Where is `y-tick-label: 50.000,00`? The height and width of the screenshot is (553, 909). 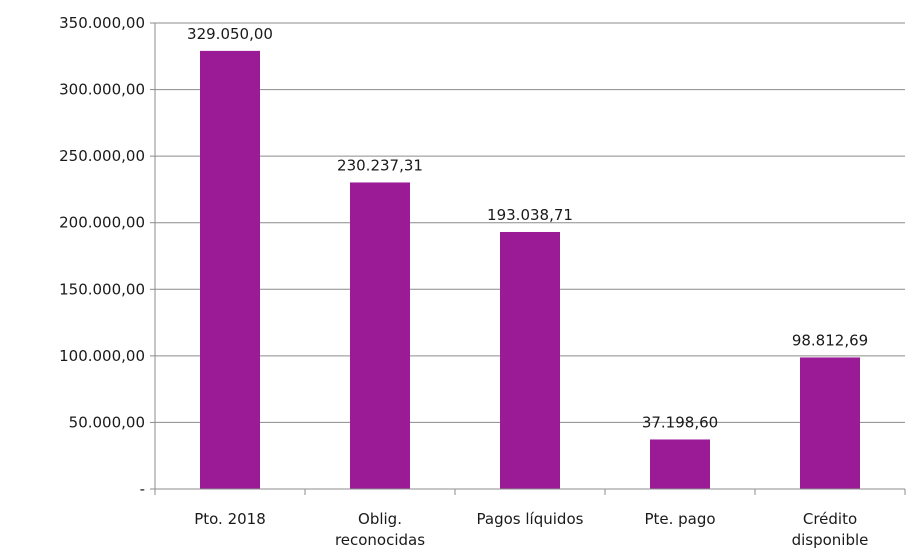
y-tick-label: 50.000,00 is located at coordinates (107, 422).